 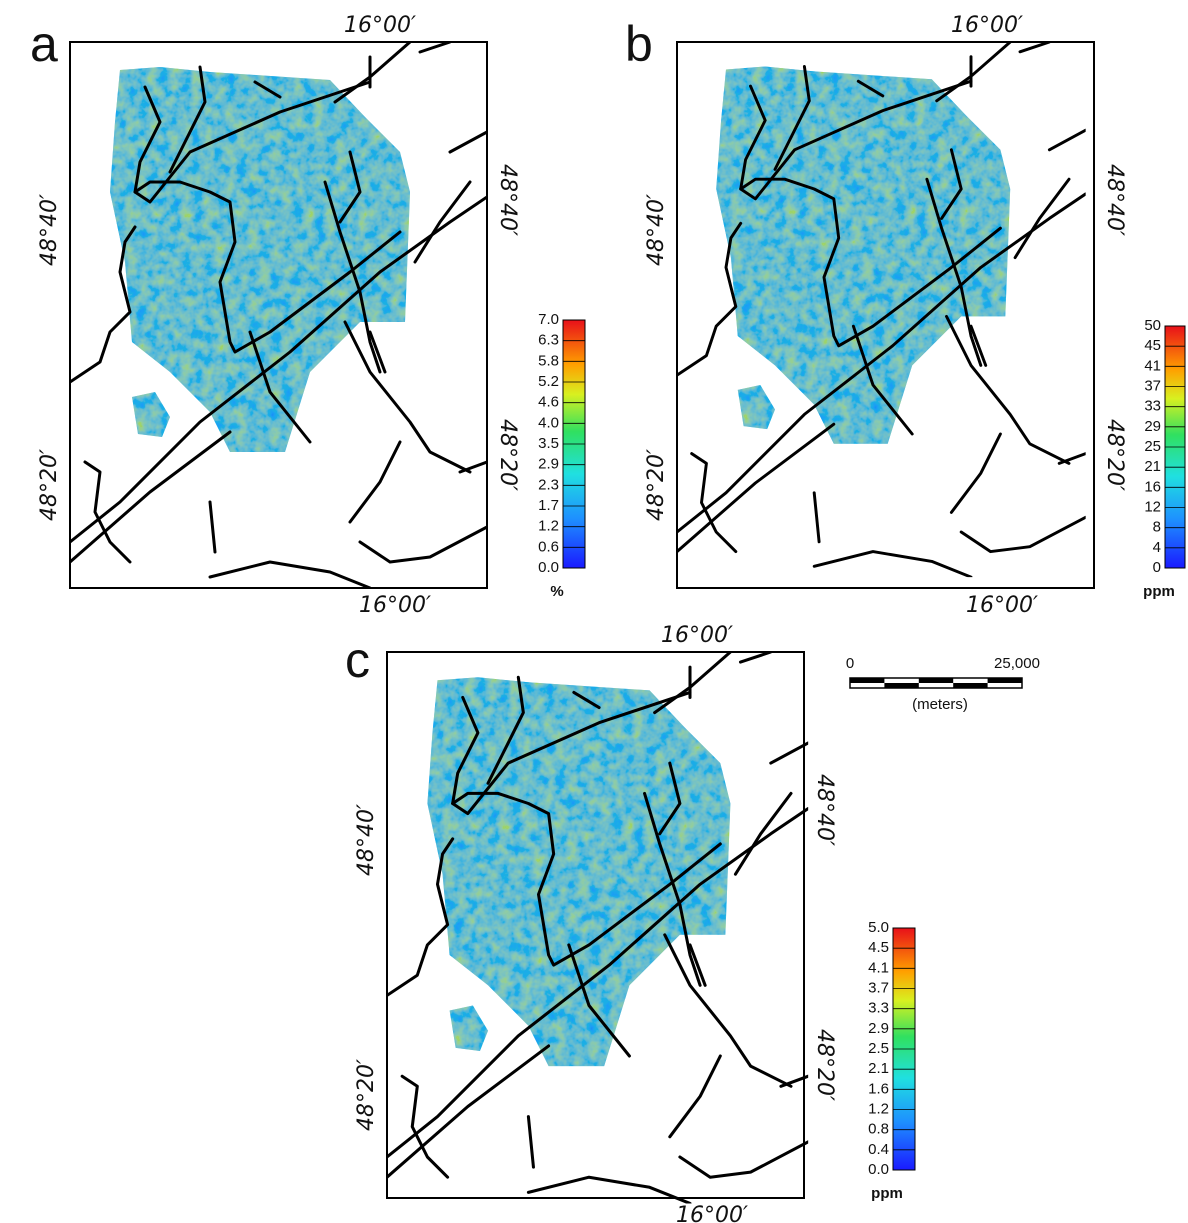 What do you see at coordinates (1152, 426) in the screenshot?
I see `colorbar-tick-label: 29` at bounding box center [1152, 426].